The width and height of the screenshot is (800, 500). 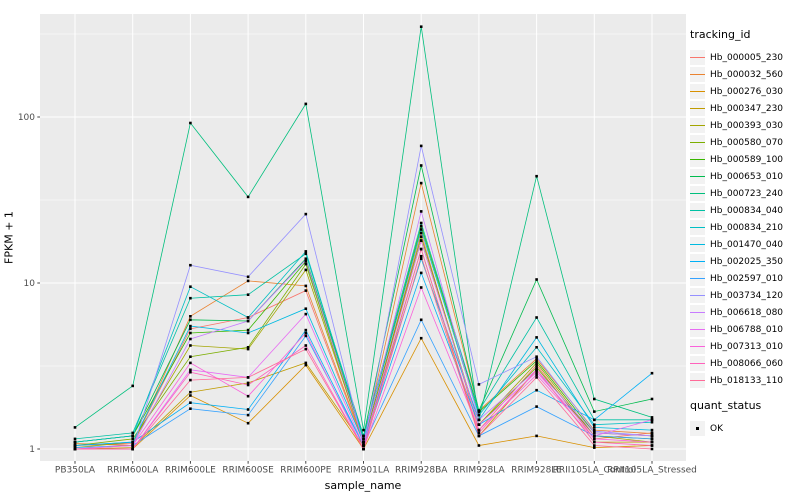 What do you see at coordinates (744, 227) in the screenshot?
I see `legend-entry: Hb_000834_210` at bounding box center [744, 227].